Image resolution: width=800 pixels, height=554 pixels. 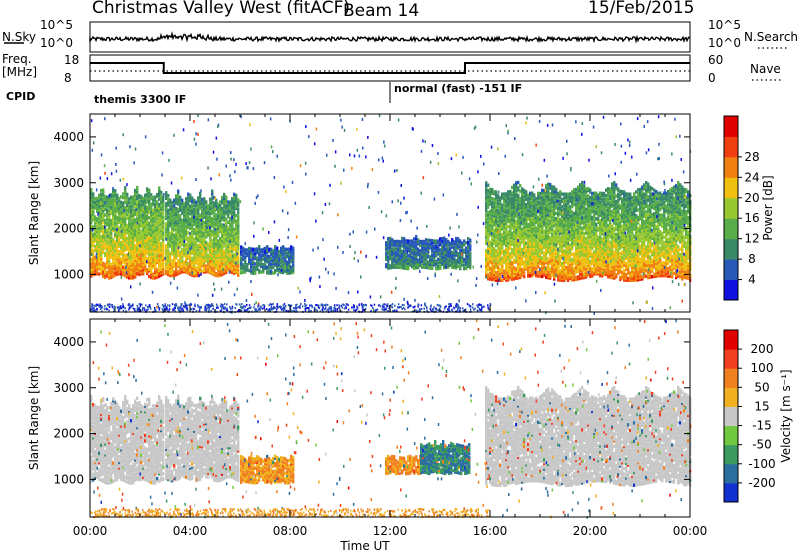 I want to click on freq-series, so click(x=390, y=68).